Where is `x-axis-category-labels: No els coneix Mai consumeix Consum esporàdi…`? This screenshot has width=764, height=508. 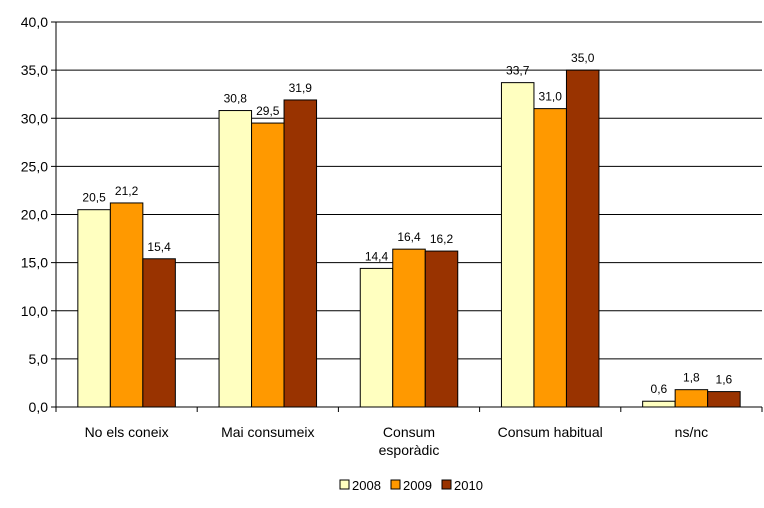 x-axis-category-labels: No els coneix Mai consumeix Consum esporàdi… is located at coordinates (397, 441).